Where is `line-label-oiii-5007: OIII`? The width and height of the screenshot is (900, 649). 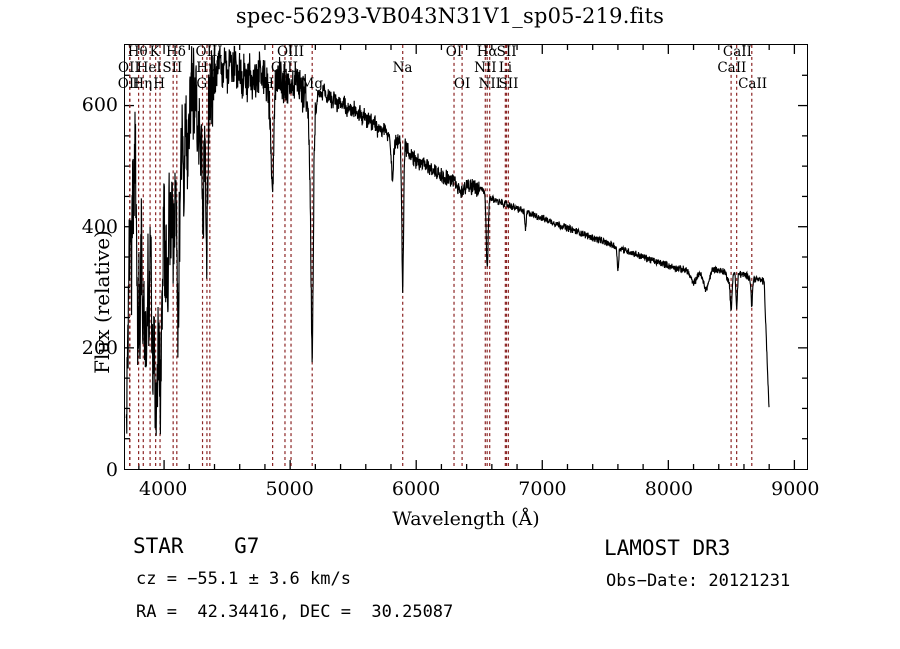
line-label-oiii-5007: OIII is located at coordinates (290, 52).